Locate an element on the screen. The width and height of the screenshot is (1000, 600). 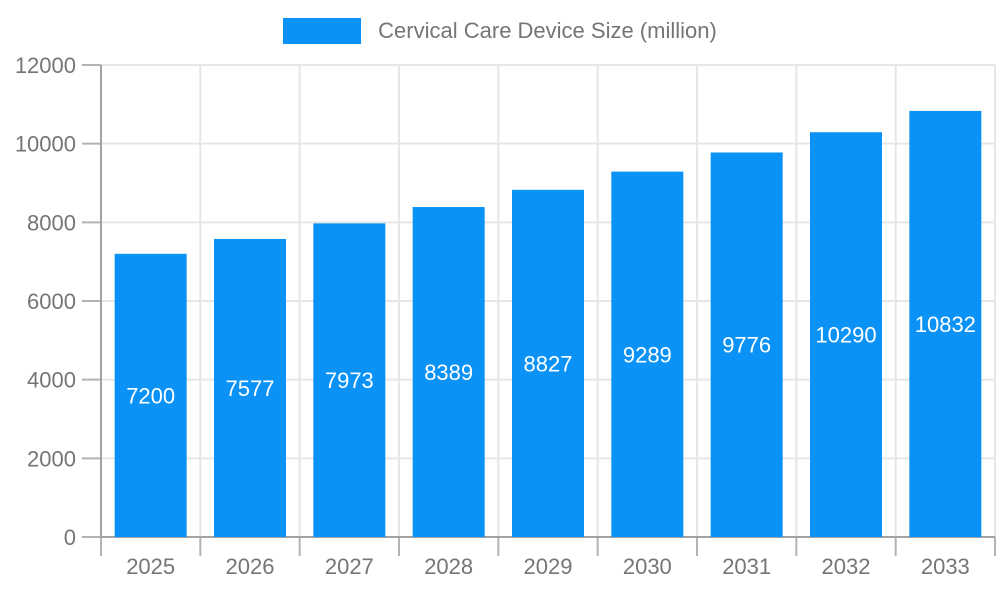
bar-value-label: 9776 is located at coordinates (746, 345).